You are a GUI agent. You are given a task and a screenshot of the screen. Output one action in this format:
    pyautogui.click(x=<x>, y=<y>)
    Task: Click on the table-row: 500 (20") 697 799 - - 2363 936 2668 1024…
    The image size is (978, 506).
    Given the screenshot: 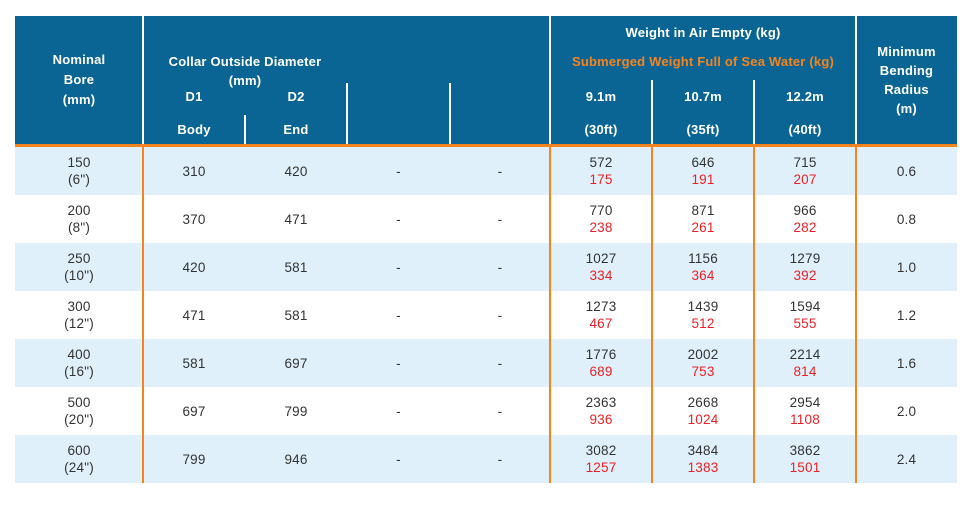 What is the action you would take?
    pyautogui.click(x=486, y=411)
    